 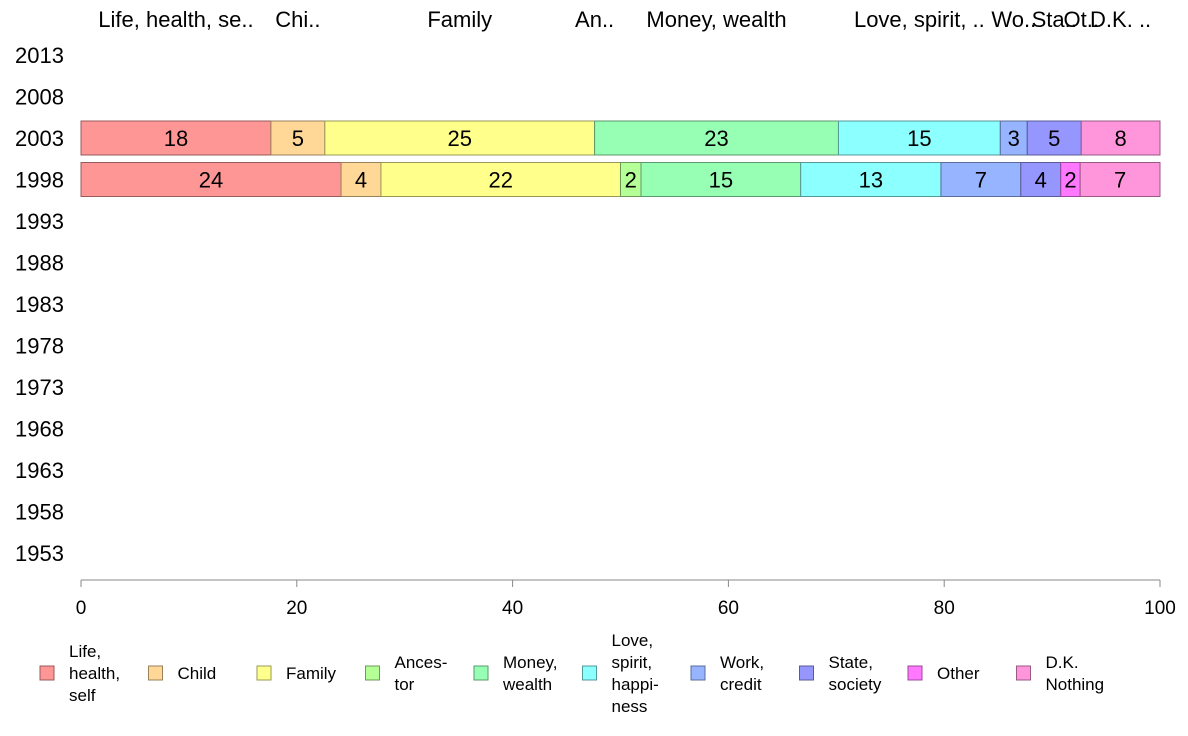 What do you see at coordinates (530, 662) in the screenshot?
I see `legend-label: Money,` at bounding box center [530, 662].